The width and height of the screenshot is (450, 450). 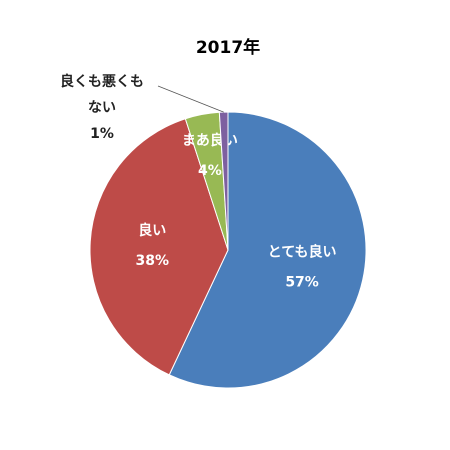 I want to click on slice-label: とても良い, so click(x=302, y=252).